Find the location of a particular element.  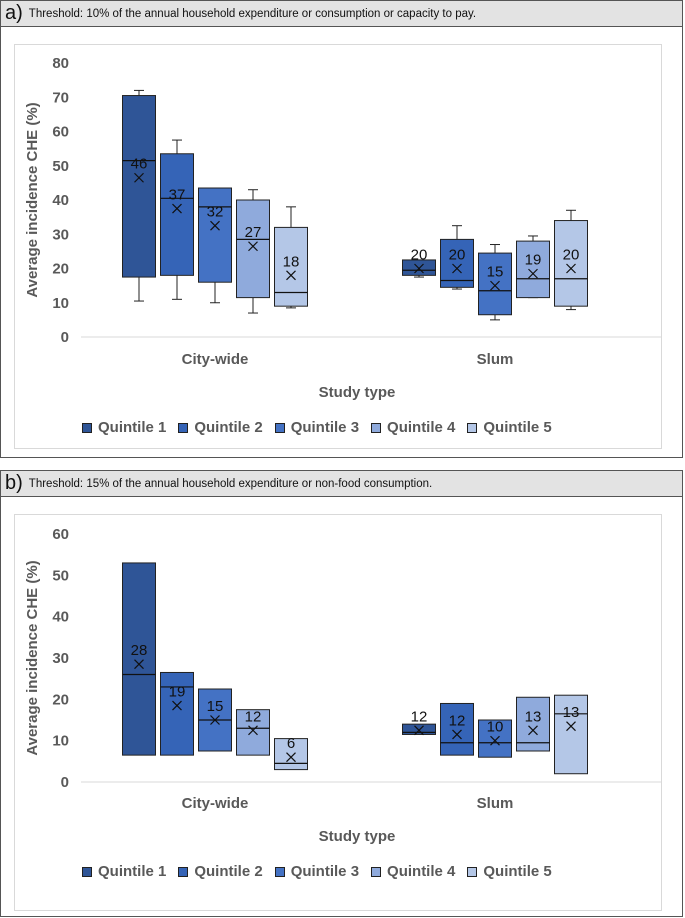

panel-a-data-label: 19 is located at coordinates (533, 260).